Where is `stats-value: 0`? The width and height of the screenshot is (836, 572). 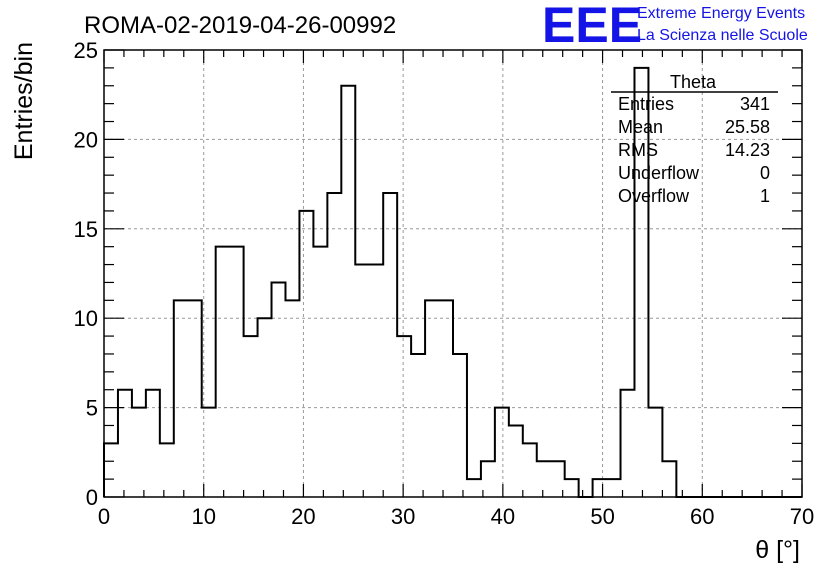
stats-value: 0 is located at coordinates (765, 173).